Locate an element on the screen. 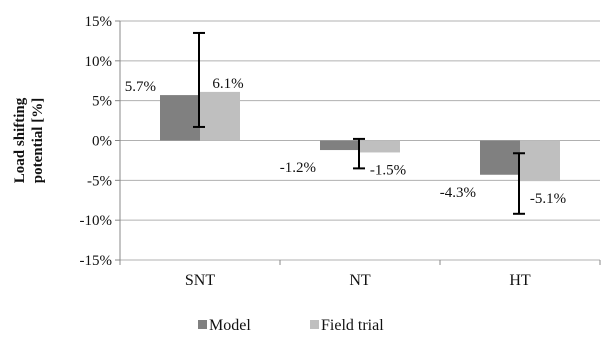  y-tick-label: 10% is located at coordinates (99, 62).